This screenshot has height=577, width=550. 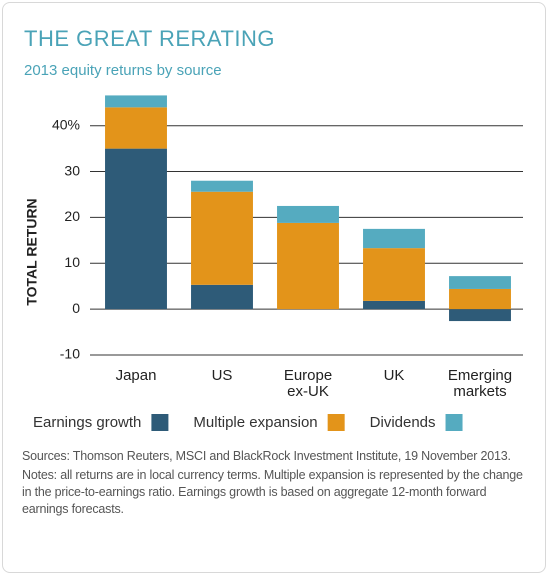 What do you see at coordinates (255, 422) in the screenshot?
I see `legend-label: Multiple expansion` at bounding box center [255, 422].